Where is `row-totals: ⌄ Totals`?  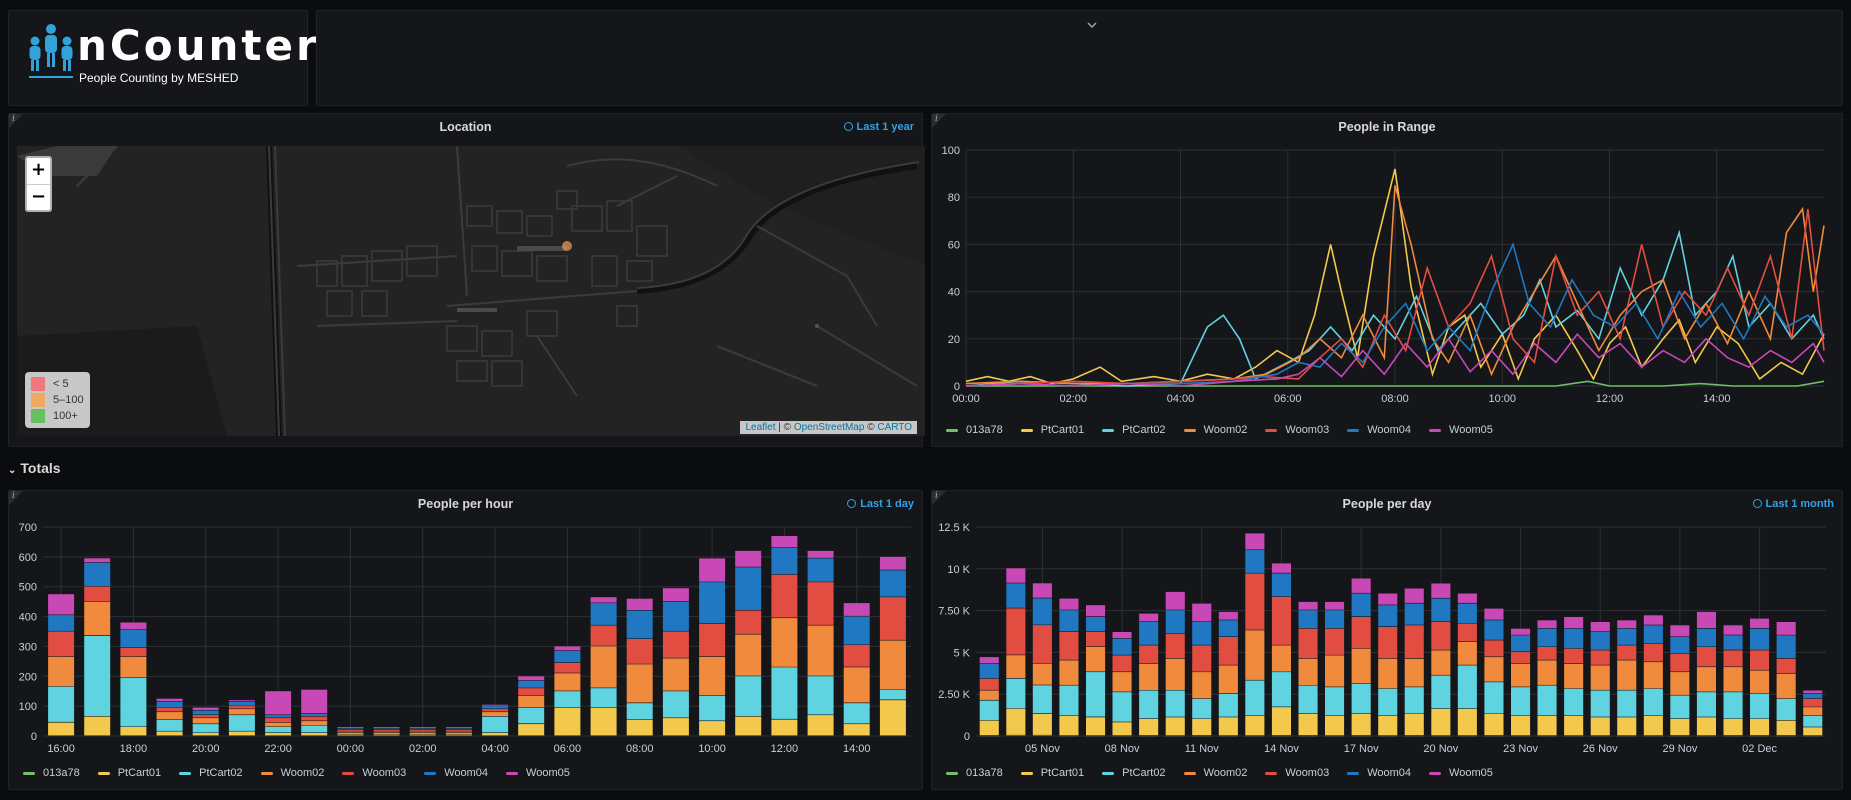
row-totals: ⌄ Totals is located at coordinates (34, 468).